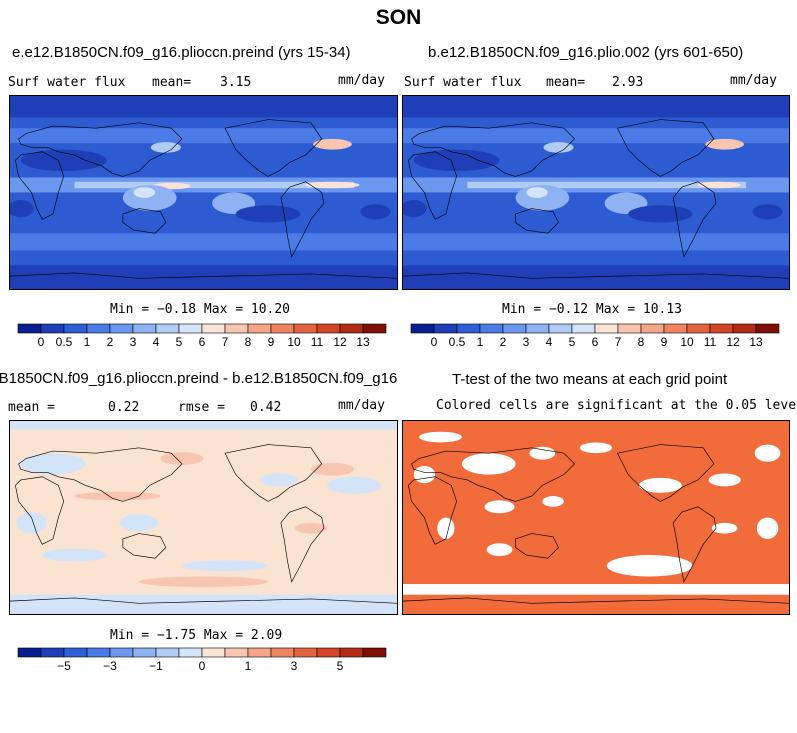  I want to click on colorbar-right-tick-label: 0.5, so click(457, 342).